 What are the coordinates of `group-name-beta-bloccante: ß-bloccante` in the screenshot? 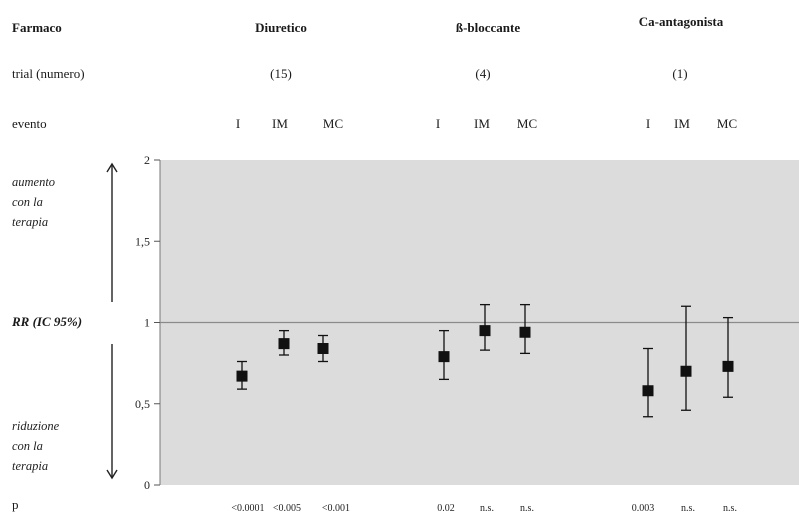 It's located at (488, 27).